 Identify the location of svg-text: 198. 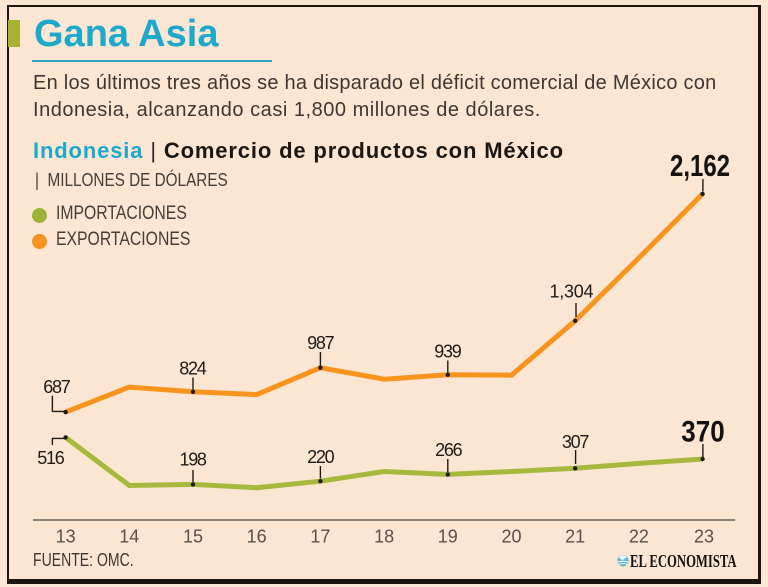
(193, 460).